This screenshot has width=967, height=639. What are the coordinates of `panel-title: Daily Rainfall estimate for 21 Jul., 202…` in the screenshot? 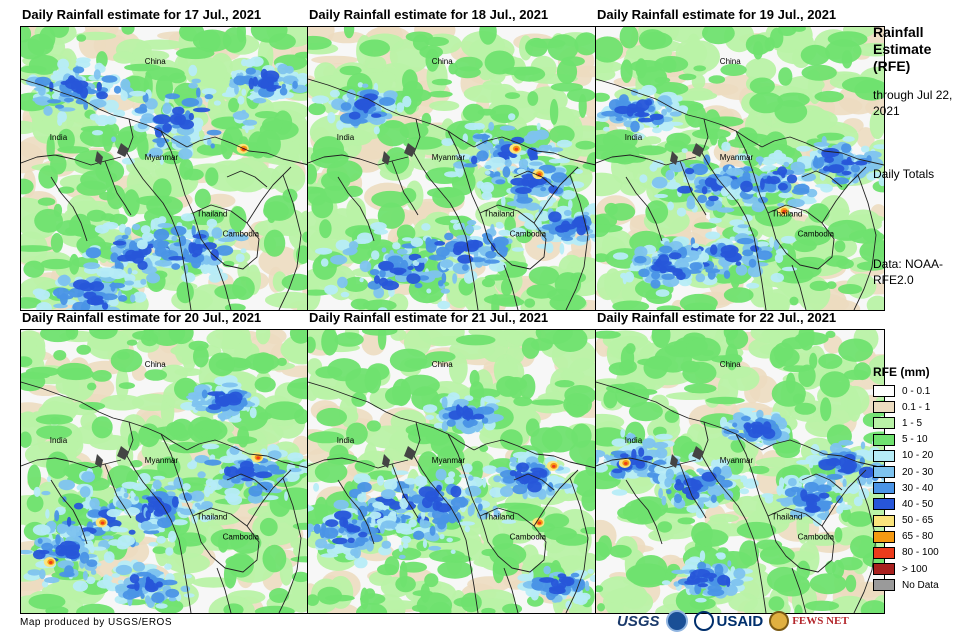 It's located at (429, 317).